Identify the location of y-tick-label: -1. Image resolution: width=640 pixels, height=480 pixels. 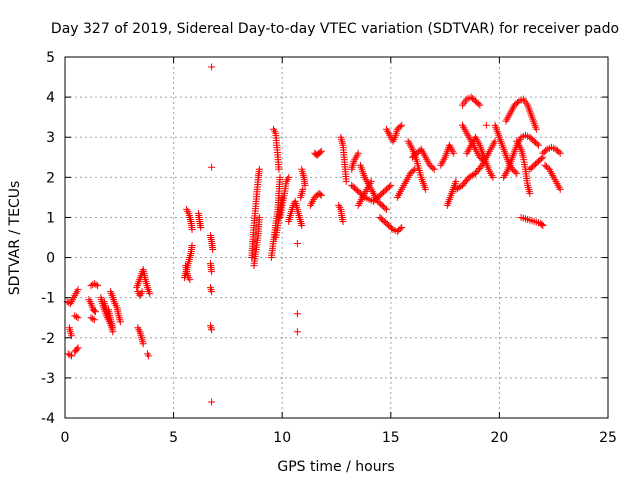
(48, 299).